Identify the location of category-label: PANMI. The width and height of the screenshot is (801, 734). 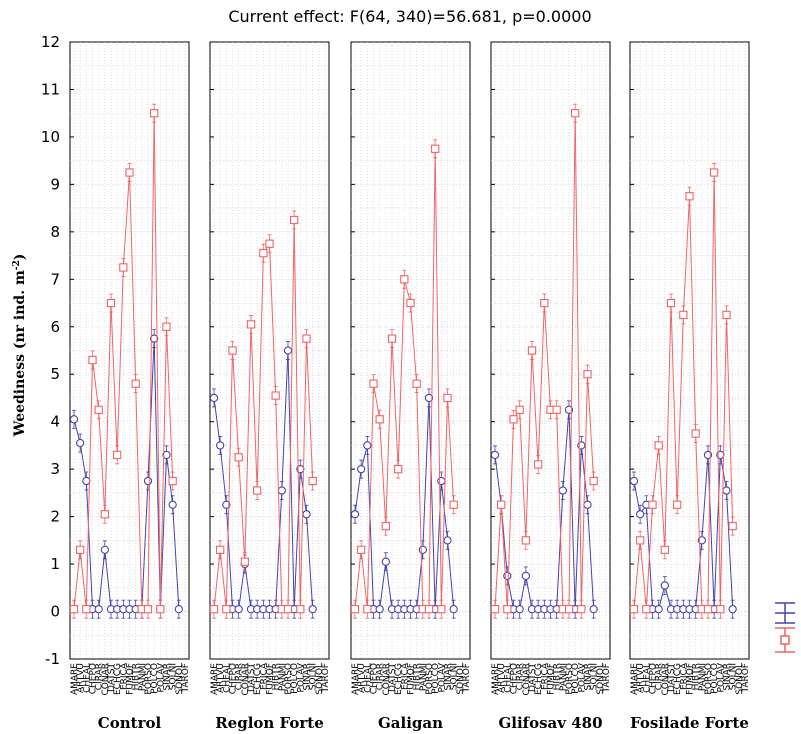
(703, 677).